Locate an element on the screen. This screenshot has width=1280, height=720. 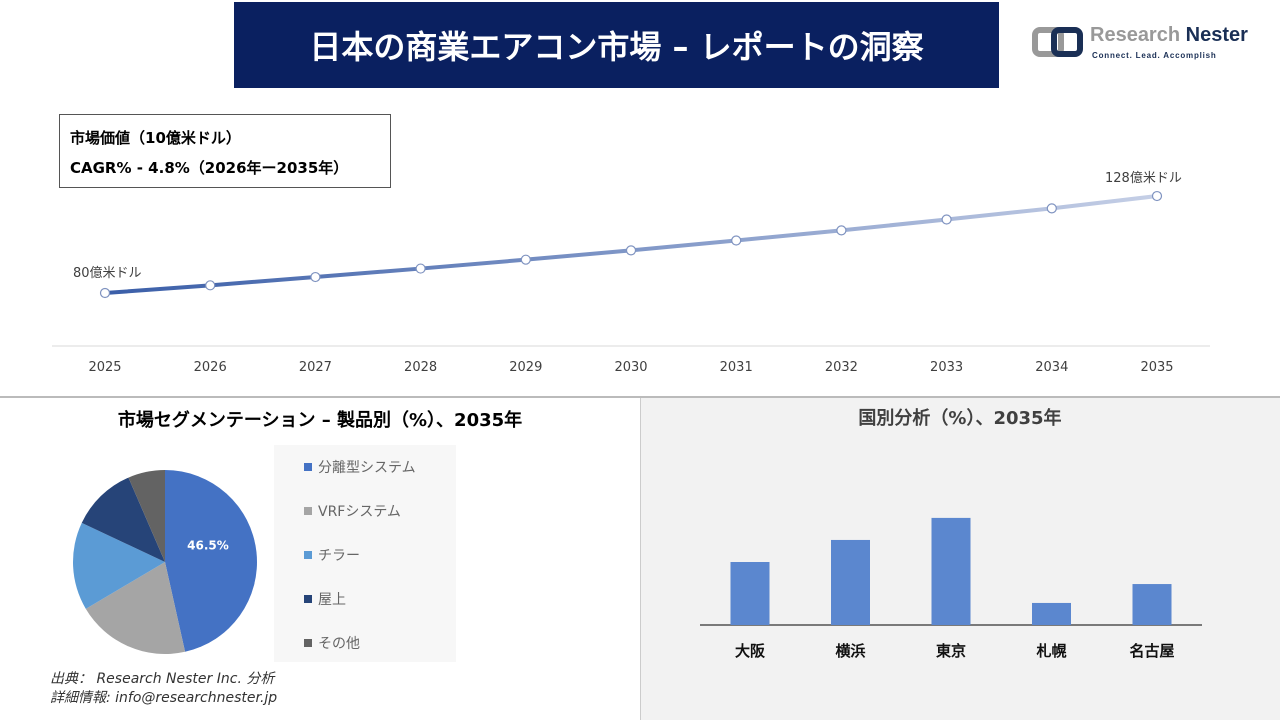
data-label-last: 128億米ドル is located at coordinates (1143, 178).